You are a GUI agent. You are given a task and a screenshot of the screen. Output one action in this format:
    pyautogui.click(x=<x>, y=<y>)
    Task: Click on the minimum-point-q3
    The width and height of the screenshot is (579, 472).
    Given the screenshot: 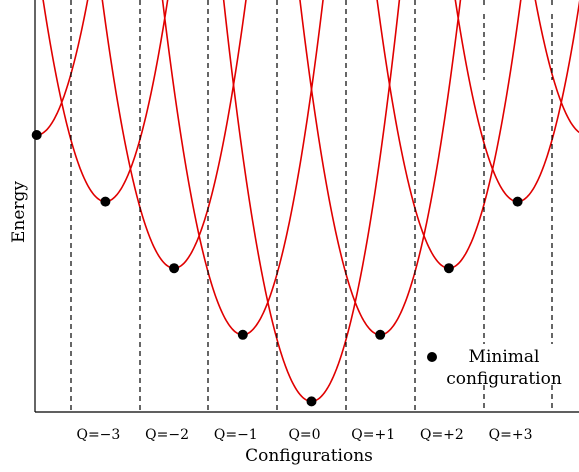 What is the action you would take?
    pyautogui.click(x=517, y=201)
    